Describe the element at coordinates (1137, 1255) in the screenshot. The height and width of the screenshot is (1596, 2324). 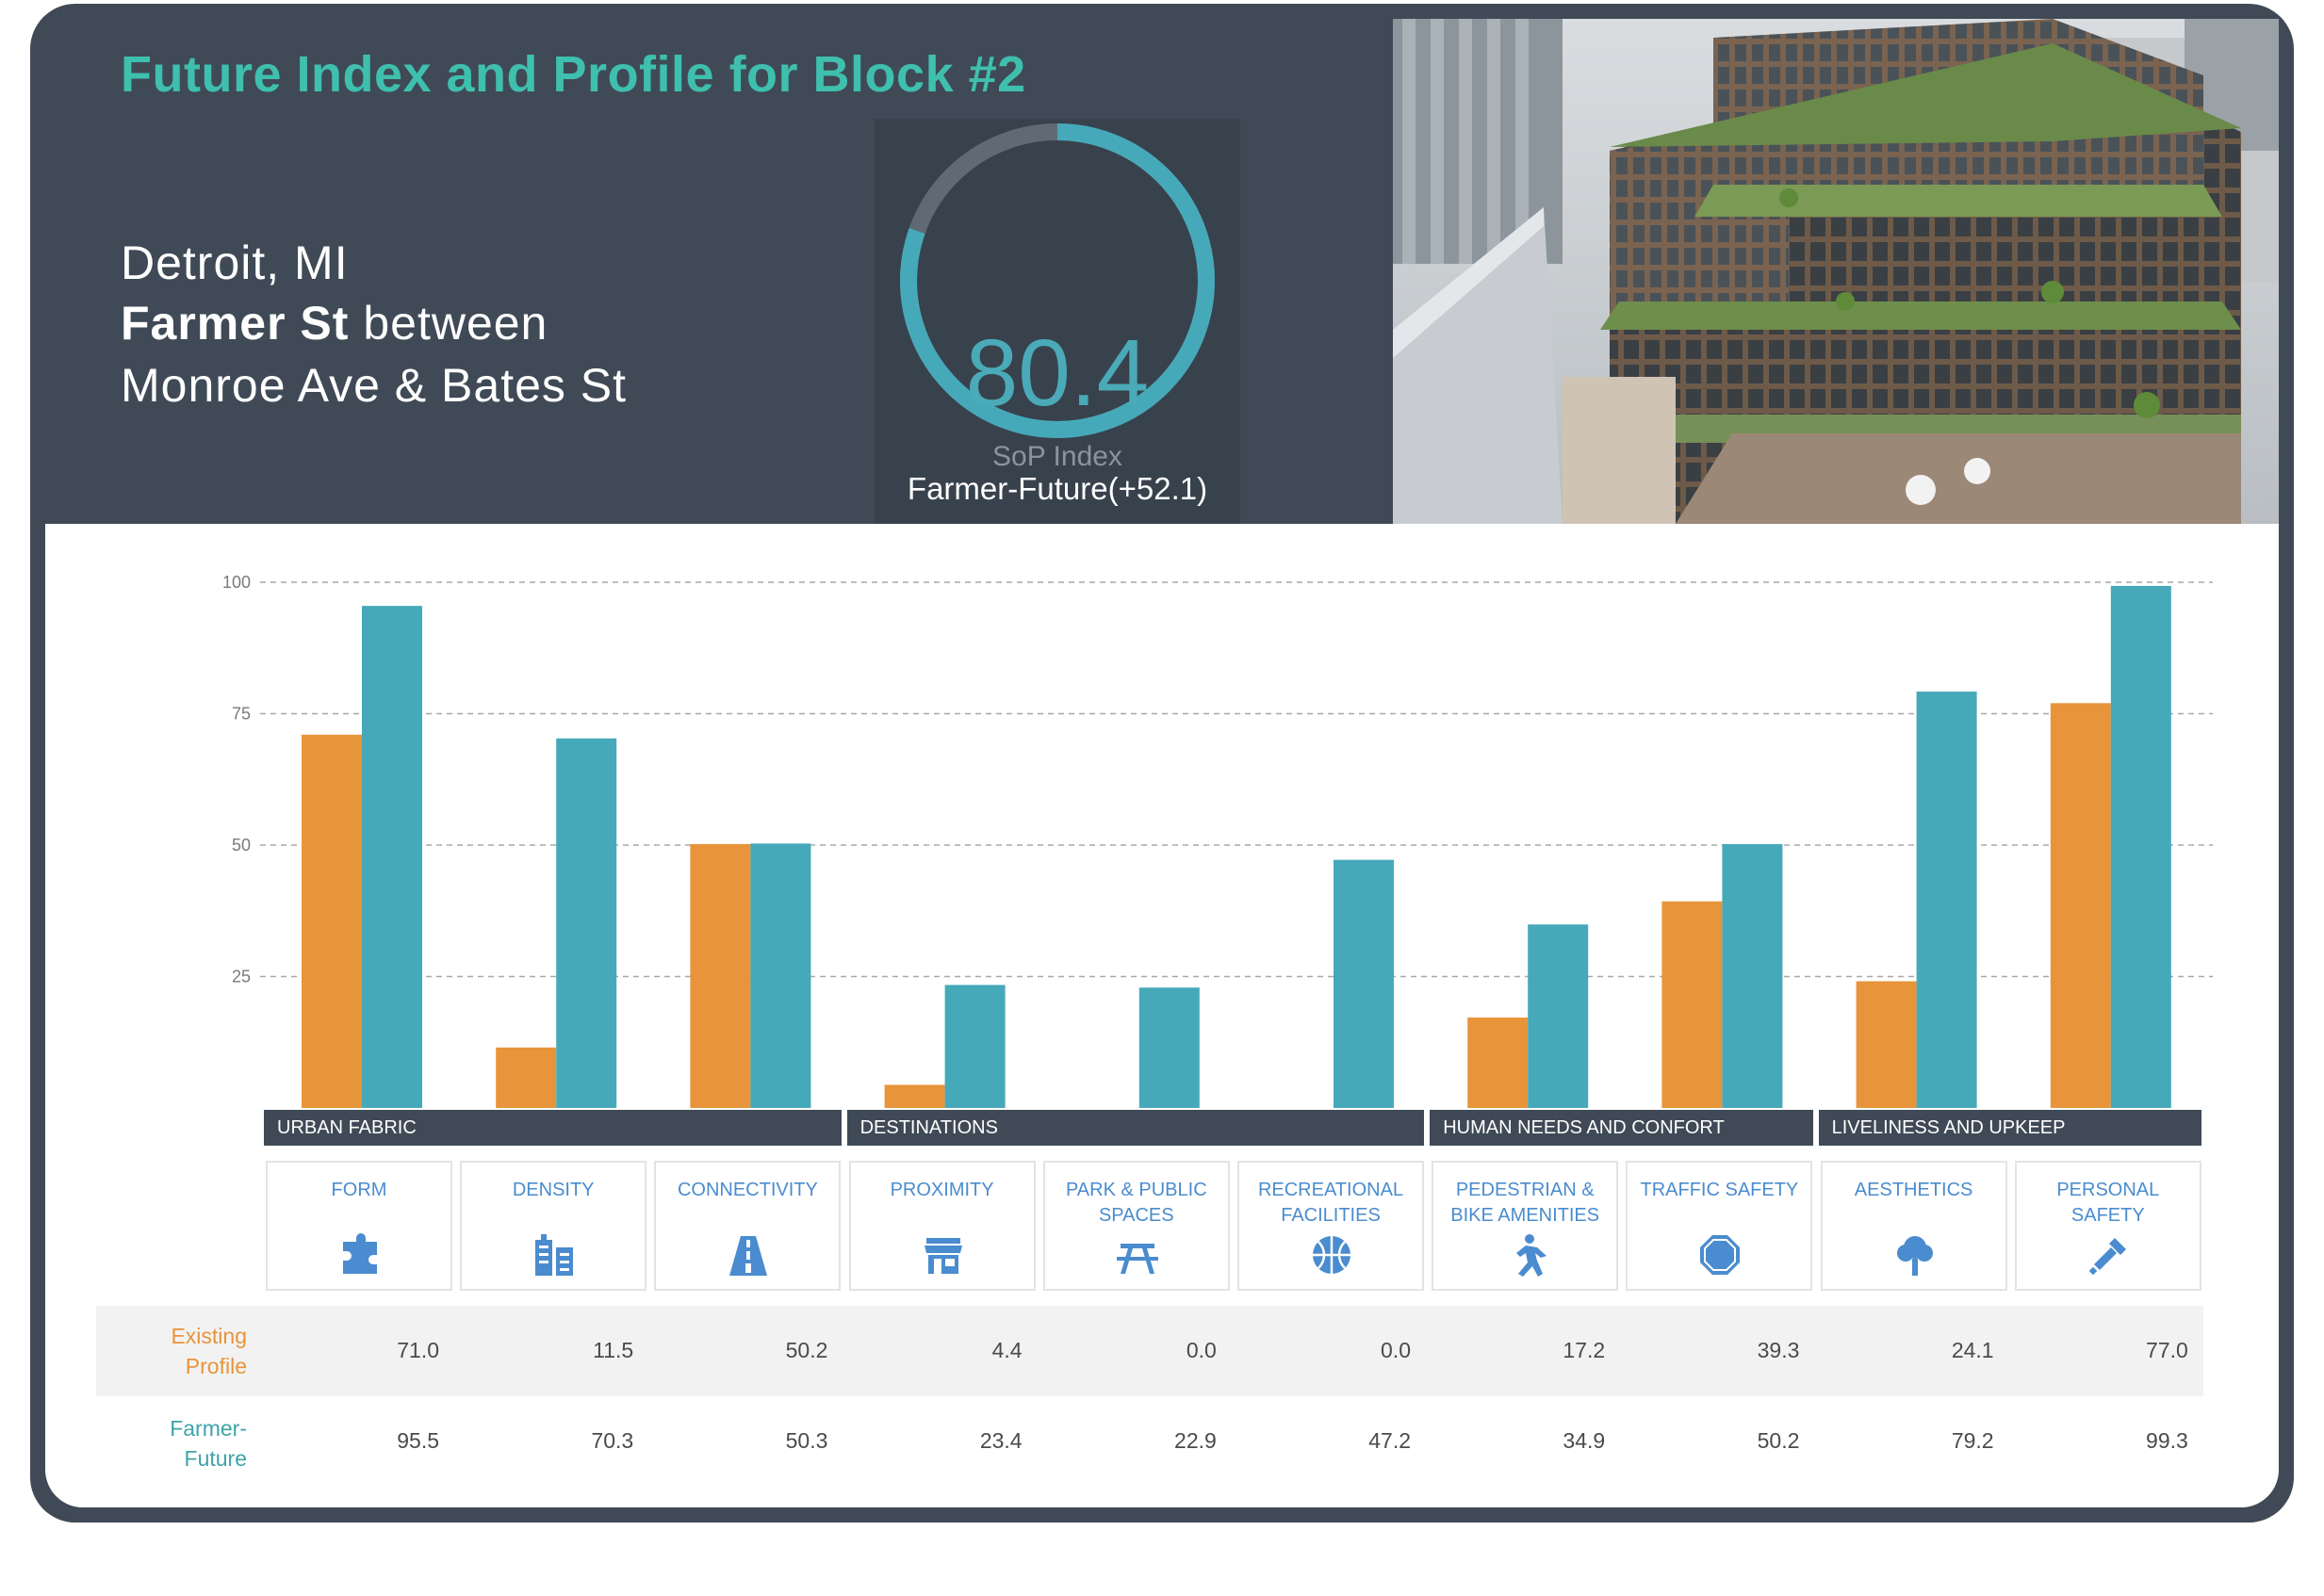
I see `picnic-table-icon` at that location.